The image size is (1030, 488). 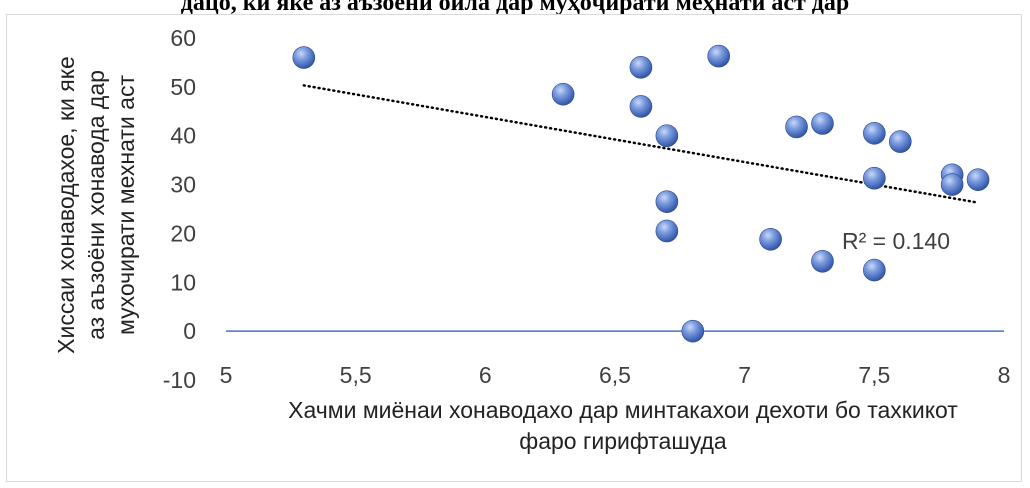 What do you see at coordinates (744, 375) in the screenshot?
I see `x-tick-label: 7` at bounding box center [744, 375].